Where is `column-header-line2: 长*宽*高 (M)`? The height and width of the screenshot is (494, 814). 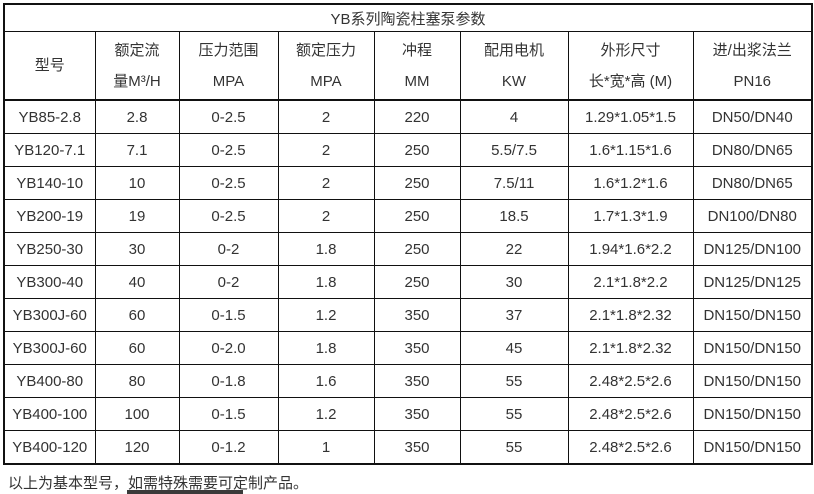
column-header-line2: 长*宽*高 (M) is located at coordinates (630, 81).